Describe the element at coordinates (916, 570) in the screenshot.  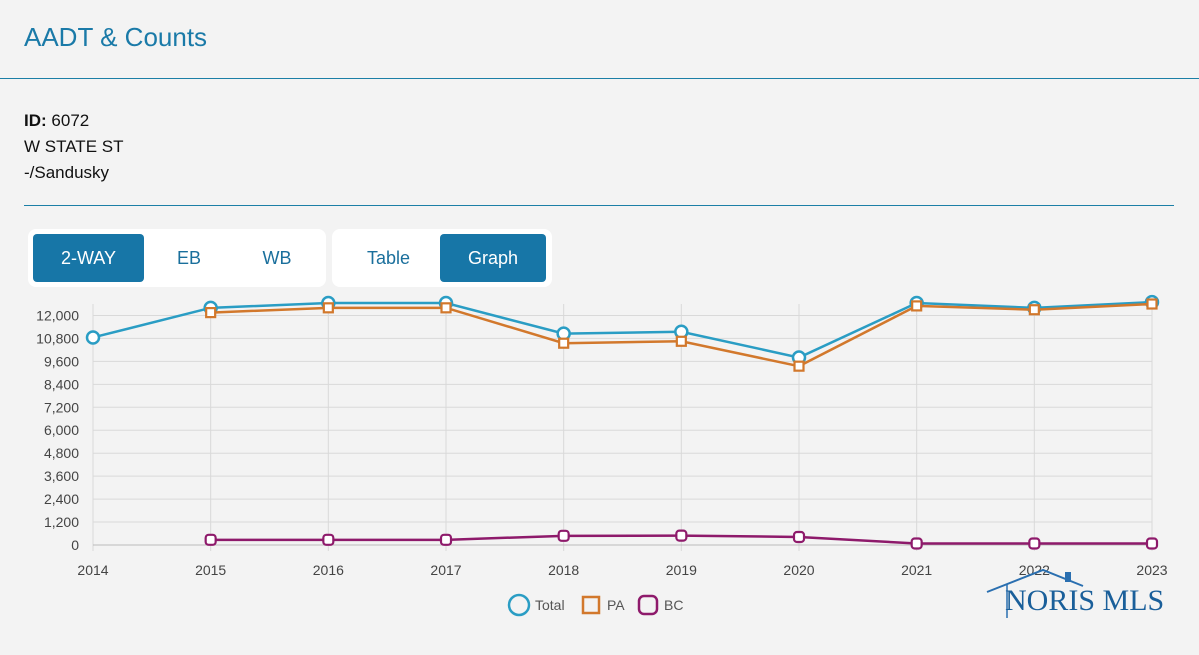
I see `x-tick-label: 2021` at that location.